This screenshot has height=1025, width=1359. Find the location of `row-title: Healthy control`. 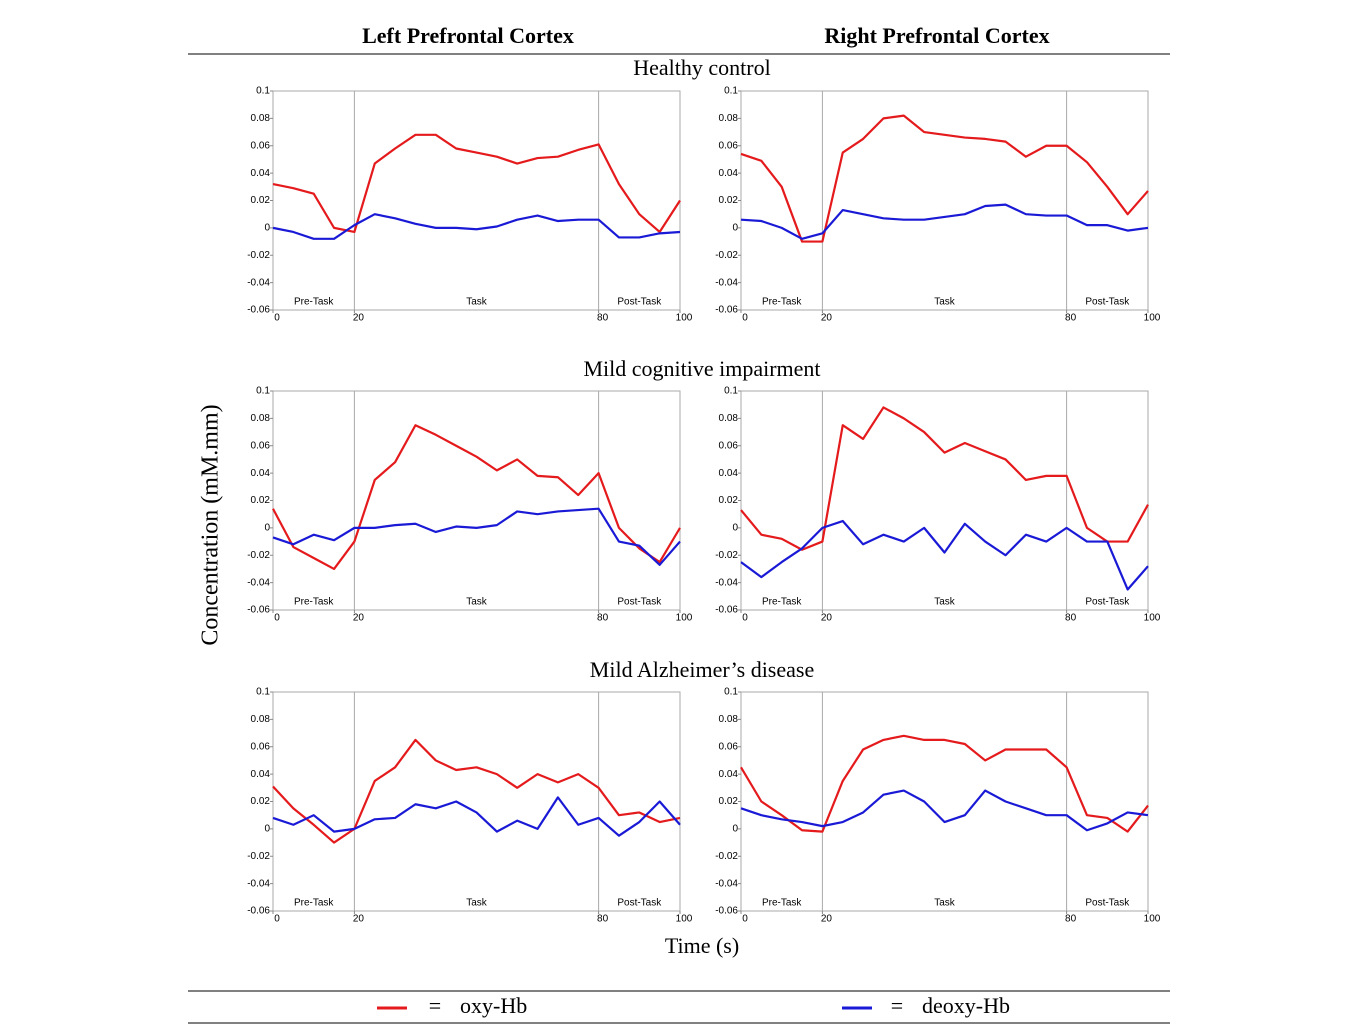

row-title: Healthy control is located at coordinates (701, 67).